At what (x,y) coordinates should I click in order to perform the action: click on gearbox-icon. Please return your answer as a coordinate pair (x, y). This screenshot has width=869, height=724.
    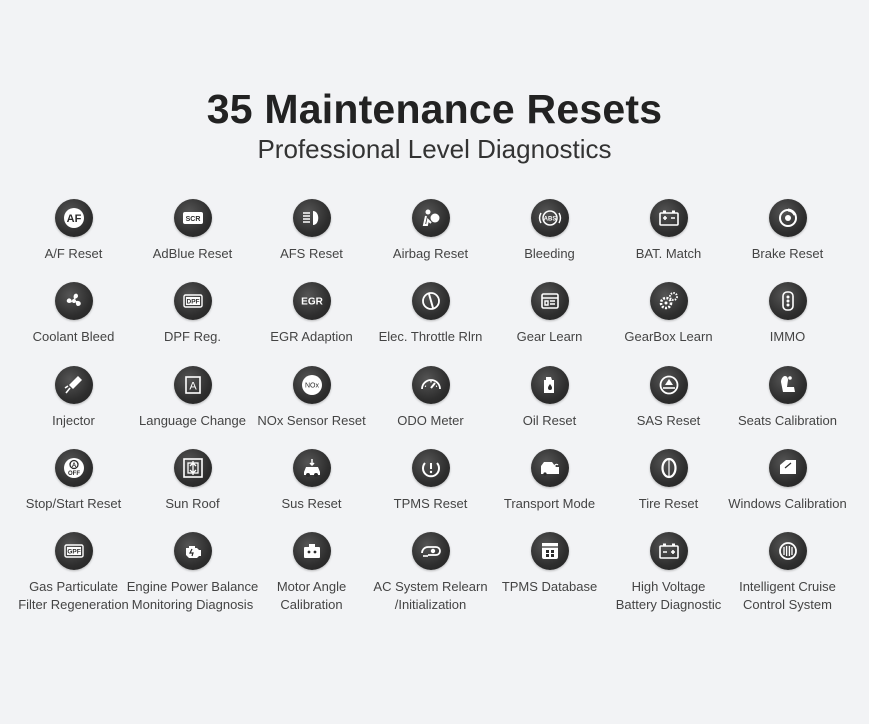
    Looking at the image, I should click on (668, 301).